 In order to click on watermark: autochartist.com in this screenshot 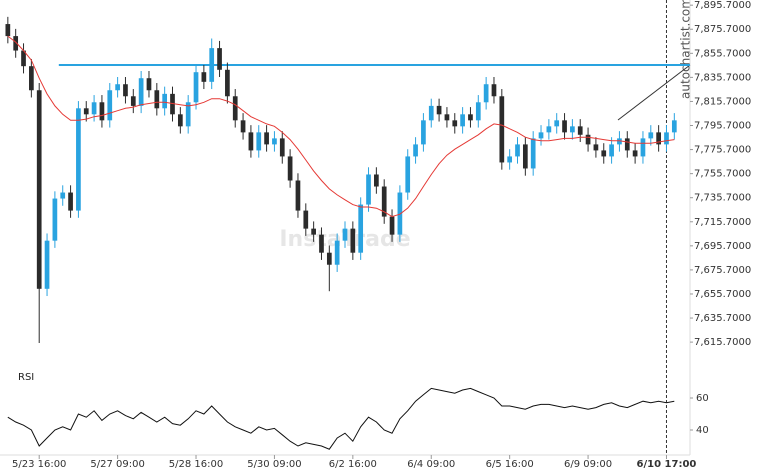, I will do `click(686, 49)`.